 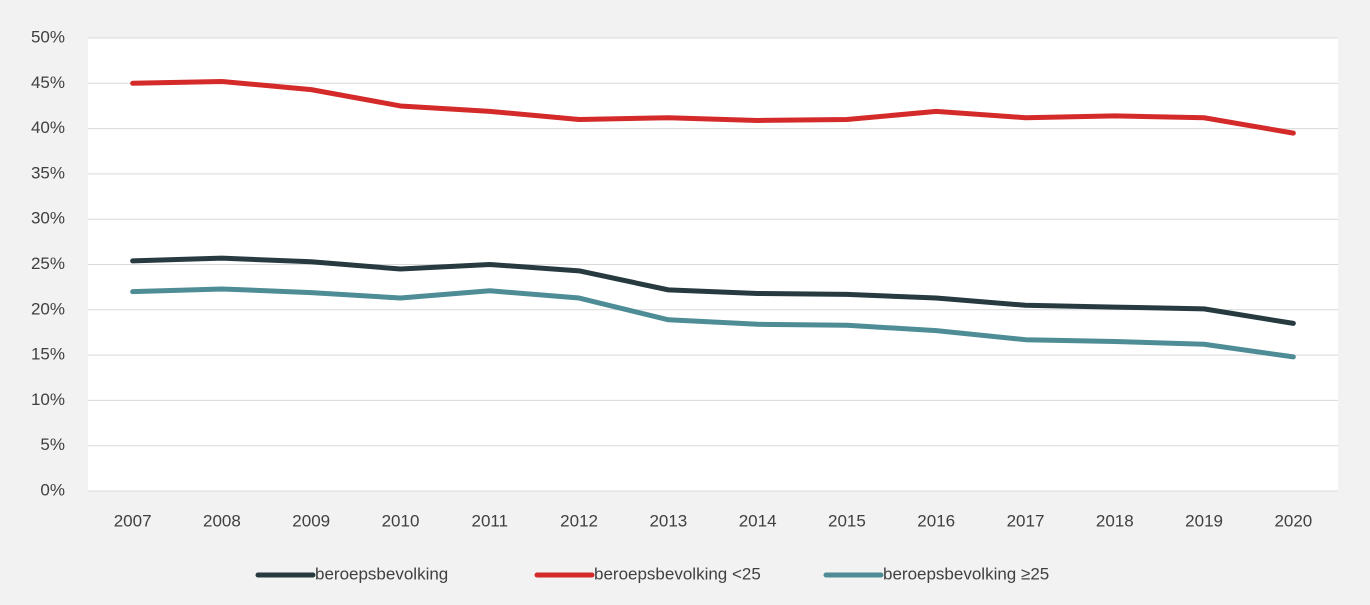 What do you see at coordinates (133, 520) in the screenshot?
I see `x-tick-label: 2007` at bounding box center [133, 520].